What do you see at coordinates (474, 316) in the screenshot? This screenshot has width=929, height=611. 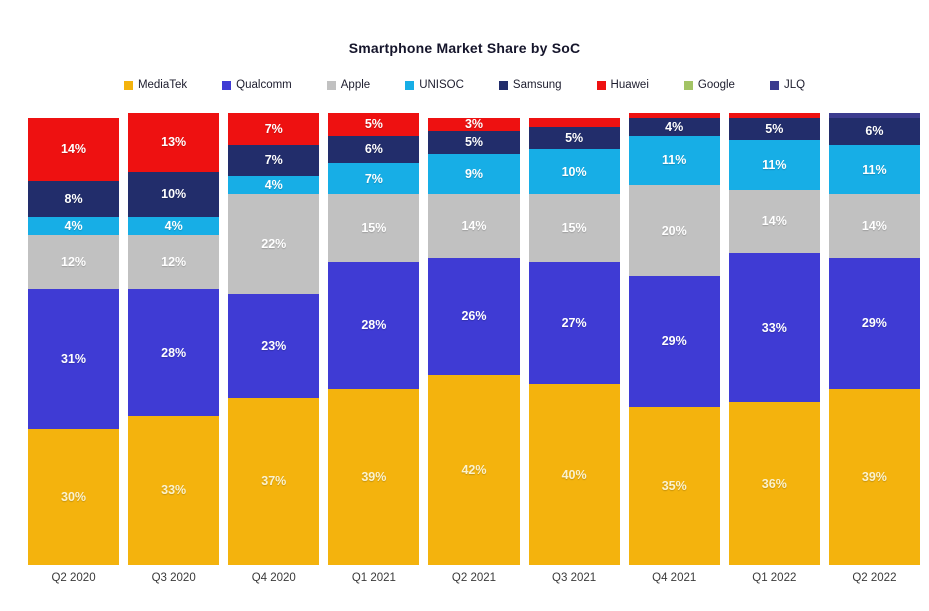 I see `segment-value-label: 26%` at bounding box center [474, 316].